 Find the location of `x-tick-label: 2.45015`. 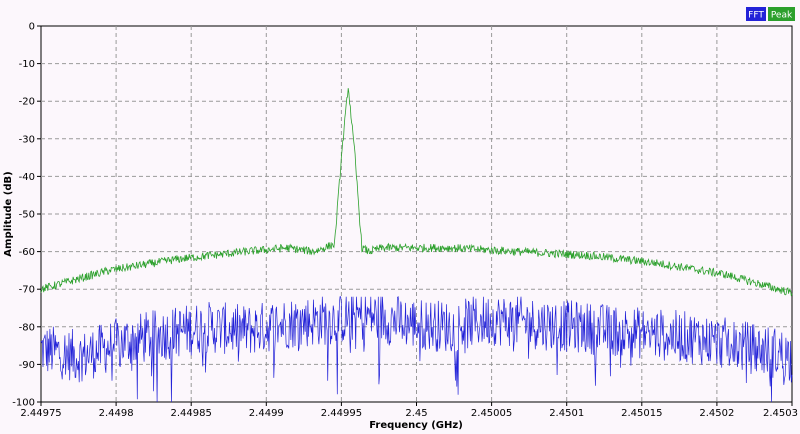

x-tick-label: 2.45015 is located at coordinates (641, 413).